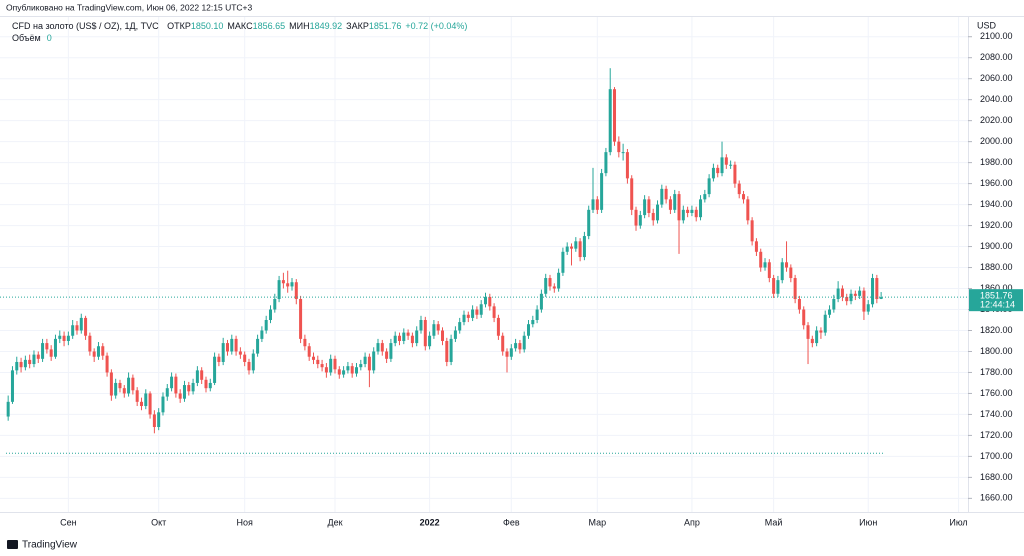  I want to click on x-tick-label: Окт, so click(158, 522).